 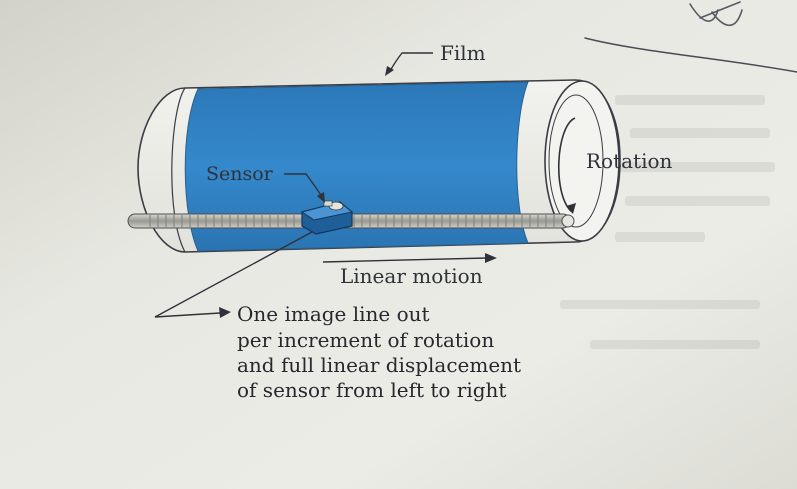 What do you see at coordinates (371, 390) in the screenshot?
I see `note-line-4: of sensor from left to right` at bounding box center [371, 390].